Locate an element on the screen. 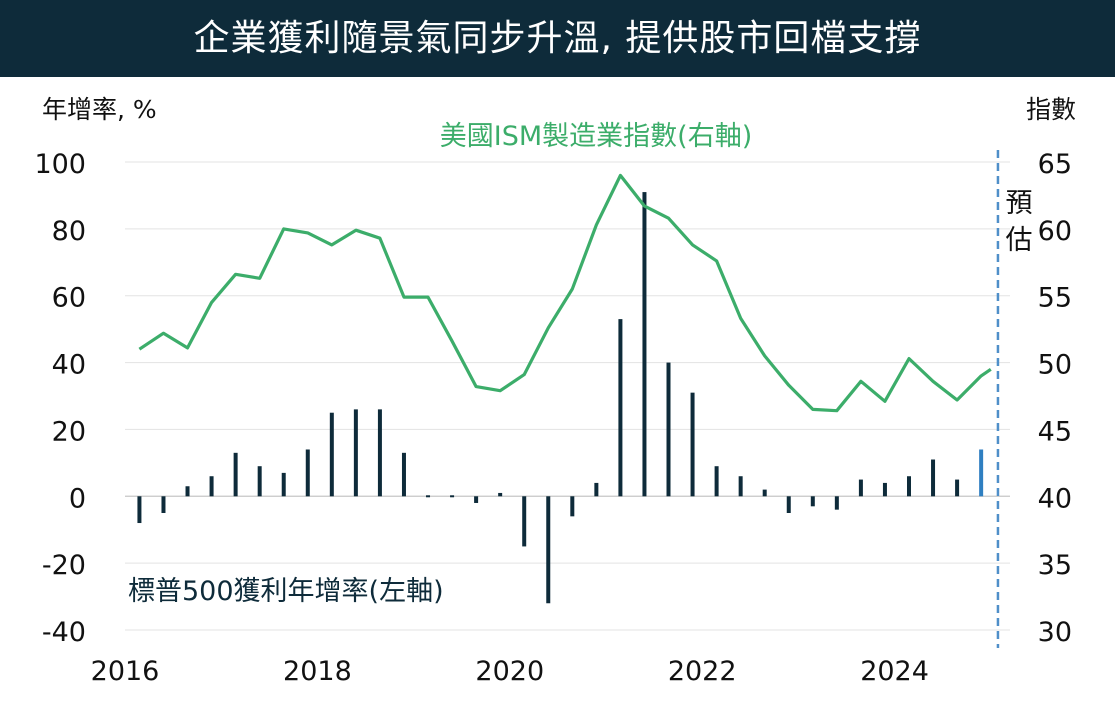 The width and height of the screenshot is (1115, 716). right-tick-label: 55 is located at coordinates (1055, 298).